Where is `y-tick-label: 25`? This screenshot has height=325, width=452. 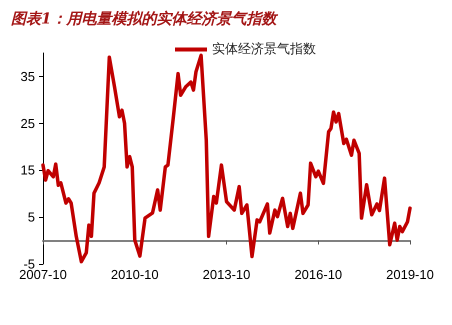 y-tick-label: 25 is located at coordinates (27, 123).